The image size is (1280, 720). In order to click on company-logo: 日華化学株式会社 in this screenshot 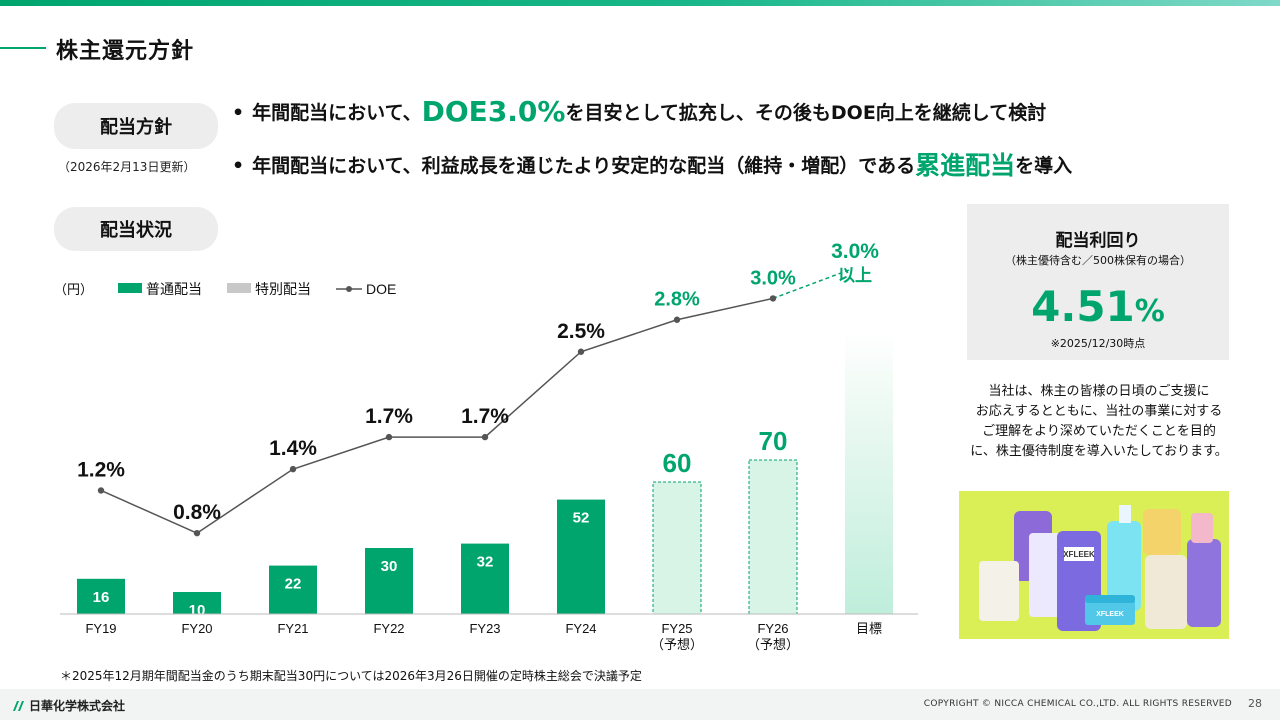, I will do `click(68, 705)`.